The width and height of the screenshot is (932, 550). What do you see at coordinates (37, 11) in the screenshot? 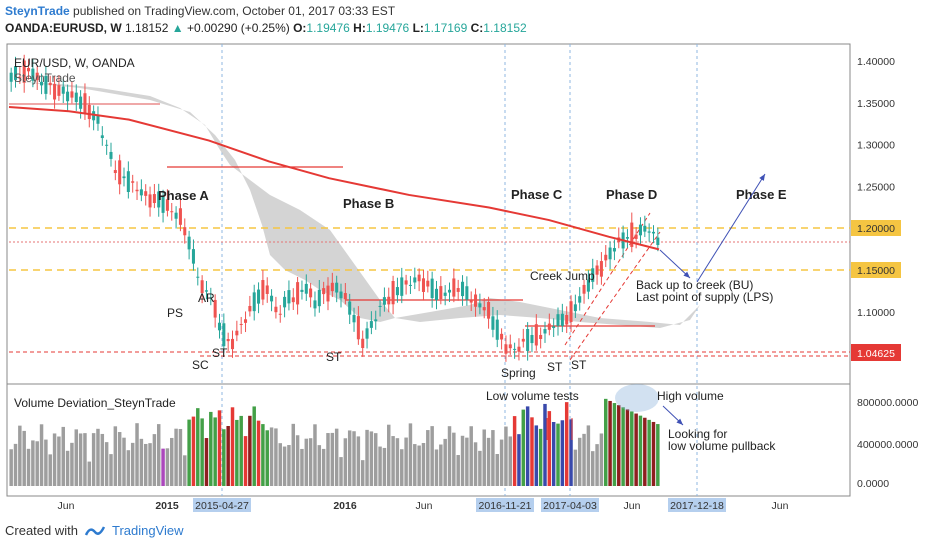
I see `author-name: SteynTrade` at bounding box center [37, 11].